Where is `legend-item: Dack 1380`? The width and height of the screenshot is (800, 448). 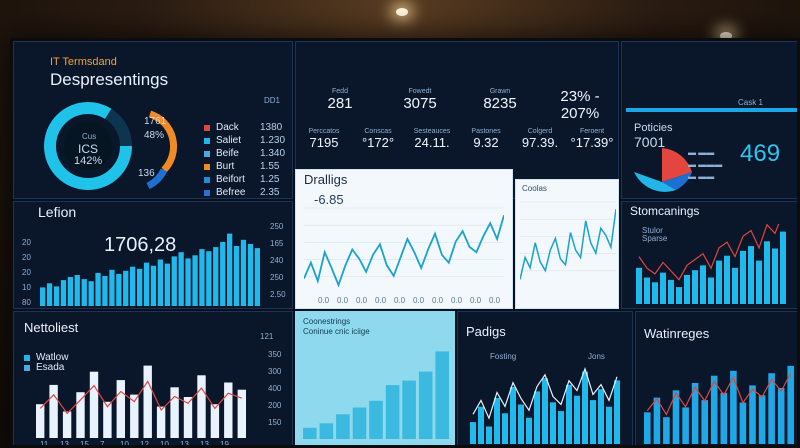
legend-item: Dack 1380 is located at coordinates (243, 127).